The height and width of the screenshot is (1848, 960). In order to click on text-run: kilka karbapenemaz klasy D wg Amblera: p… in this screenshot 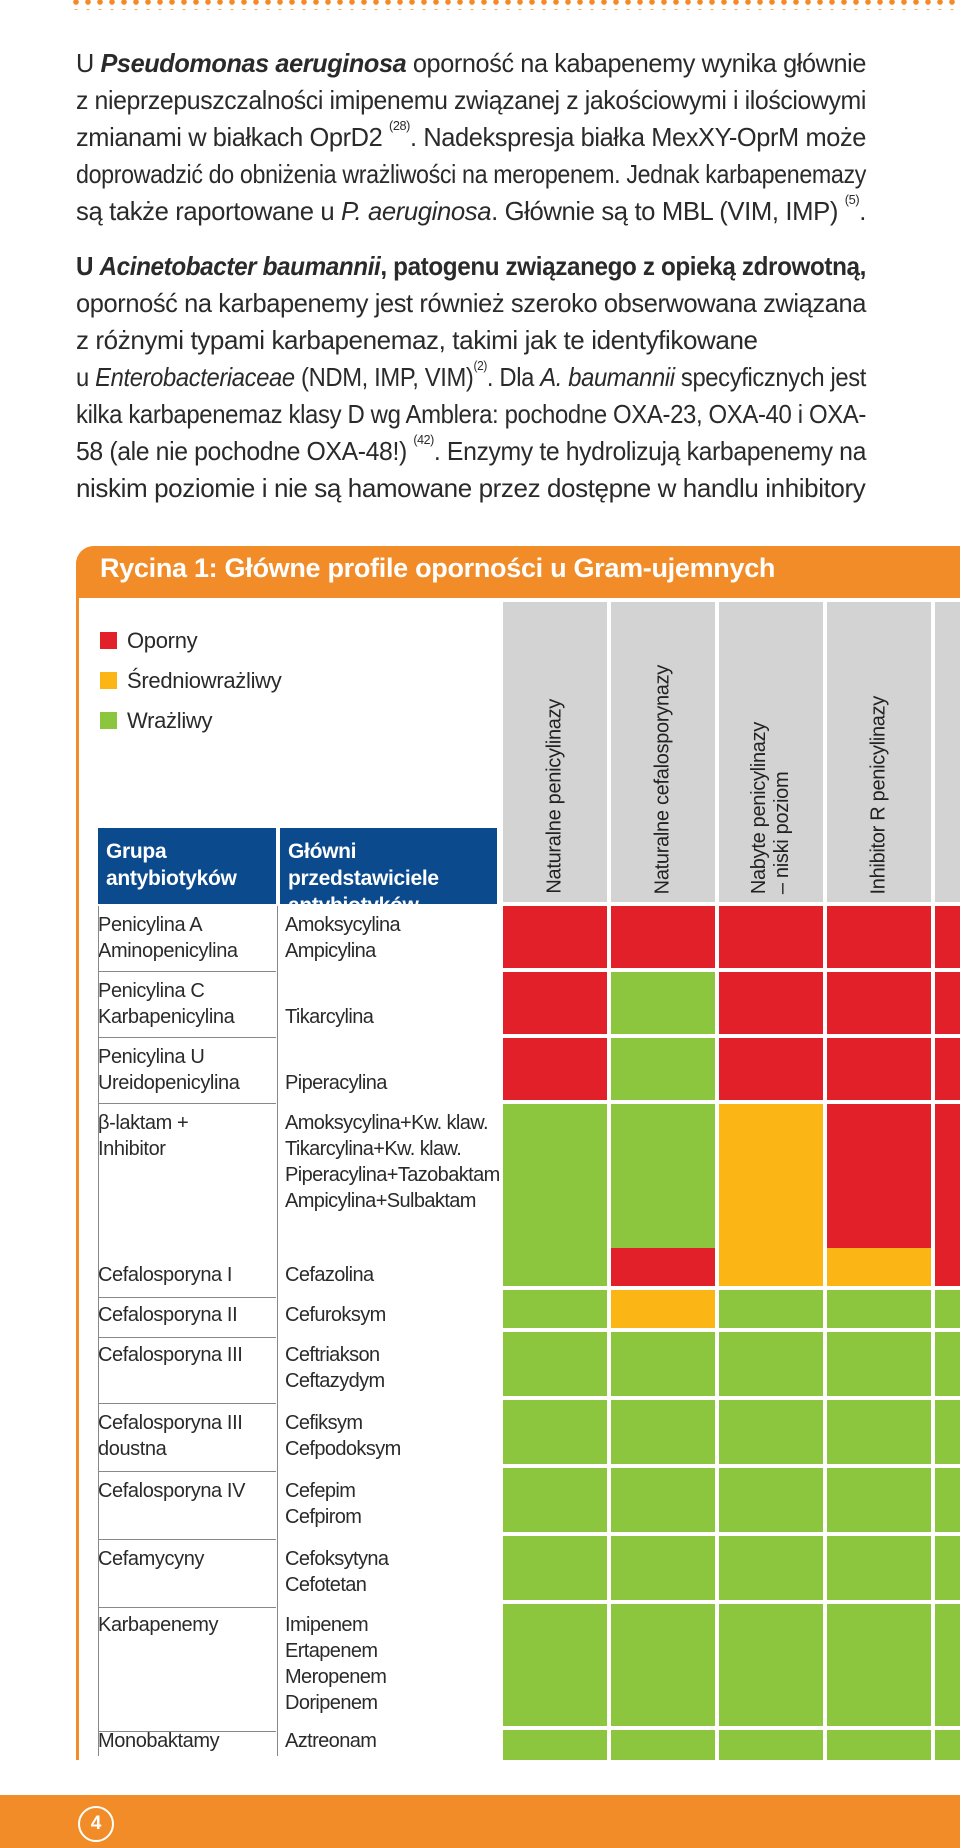, I will do `click(471, 414)`.